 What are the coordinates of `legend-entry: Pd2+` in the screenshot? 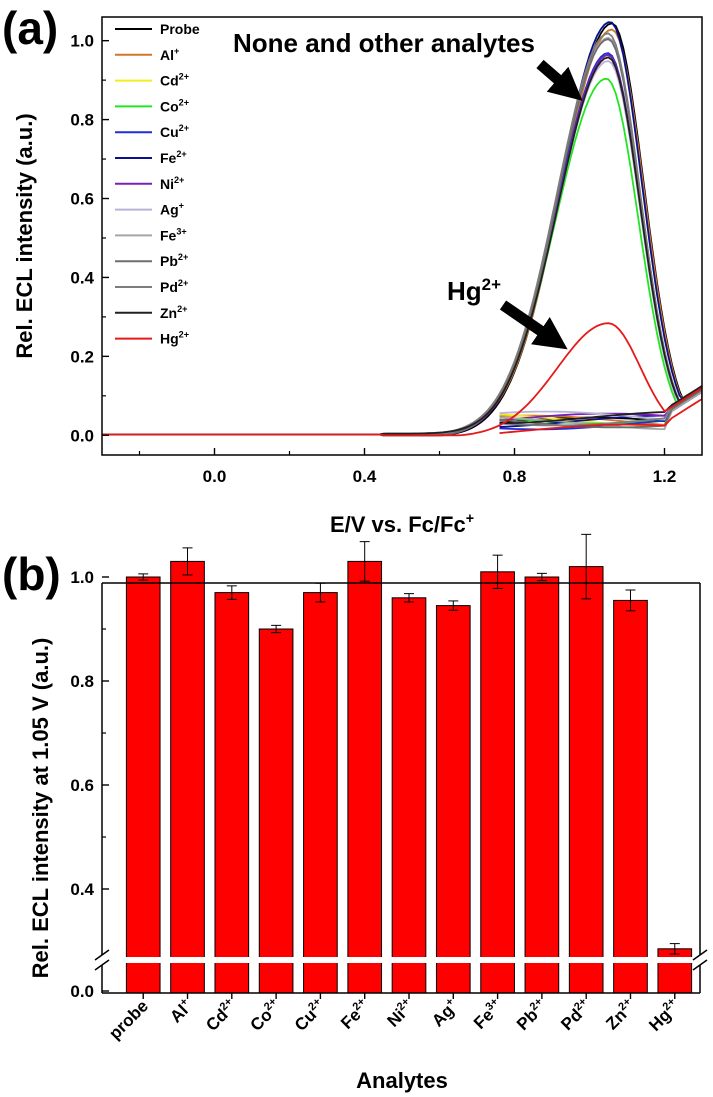 It's located at (174, 286).